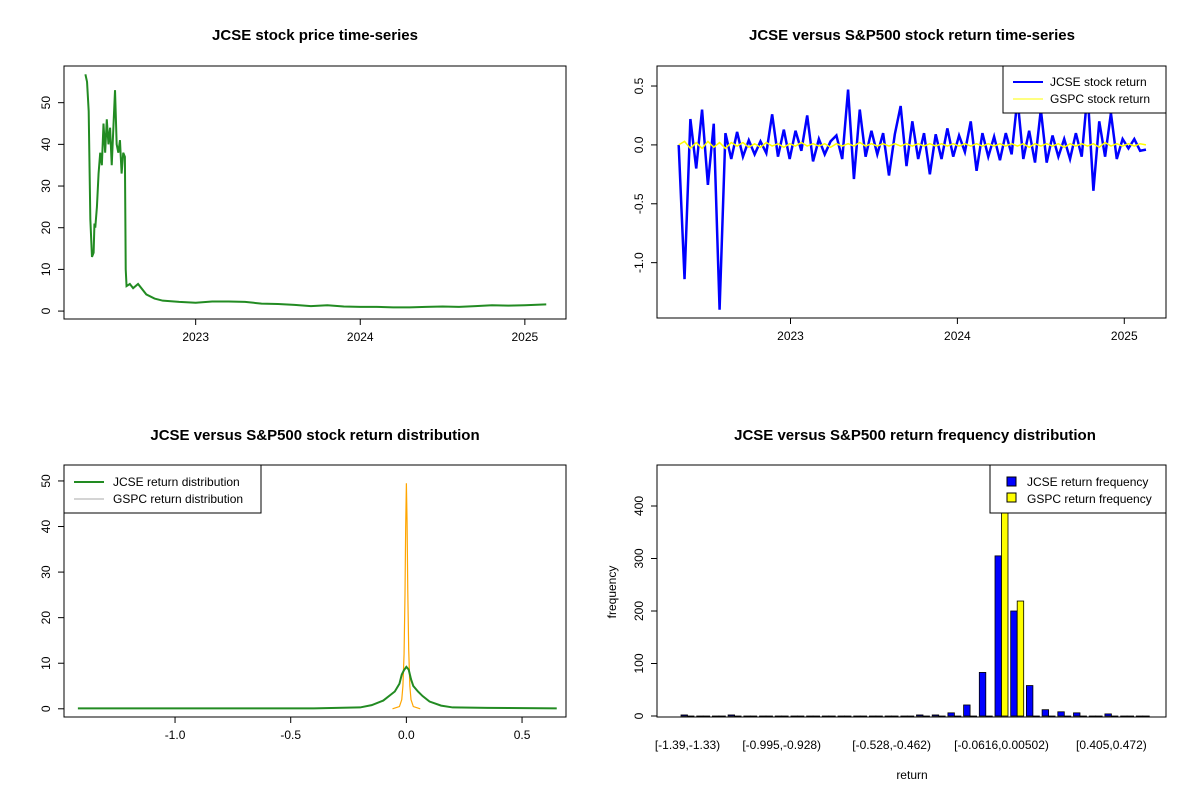  I want to click on jcse-return-line, so click(912, 199).